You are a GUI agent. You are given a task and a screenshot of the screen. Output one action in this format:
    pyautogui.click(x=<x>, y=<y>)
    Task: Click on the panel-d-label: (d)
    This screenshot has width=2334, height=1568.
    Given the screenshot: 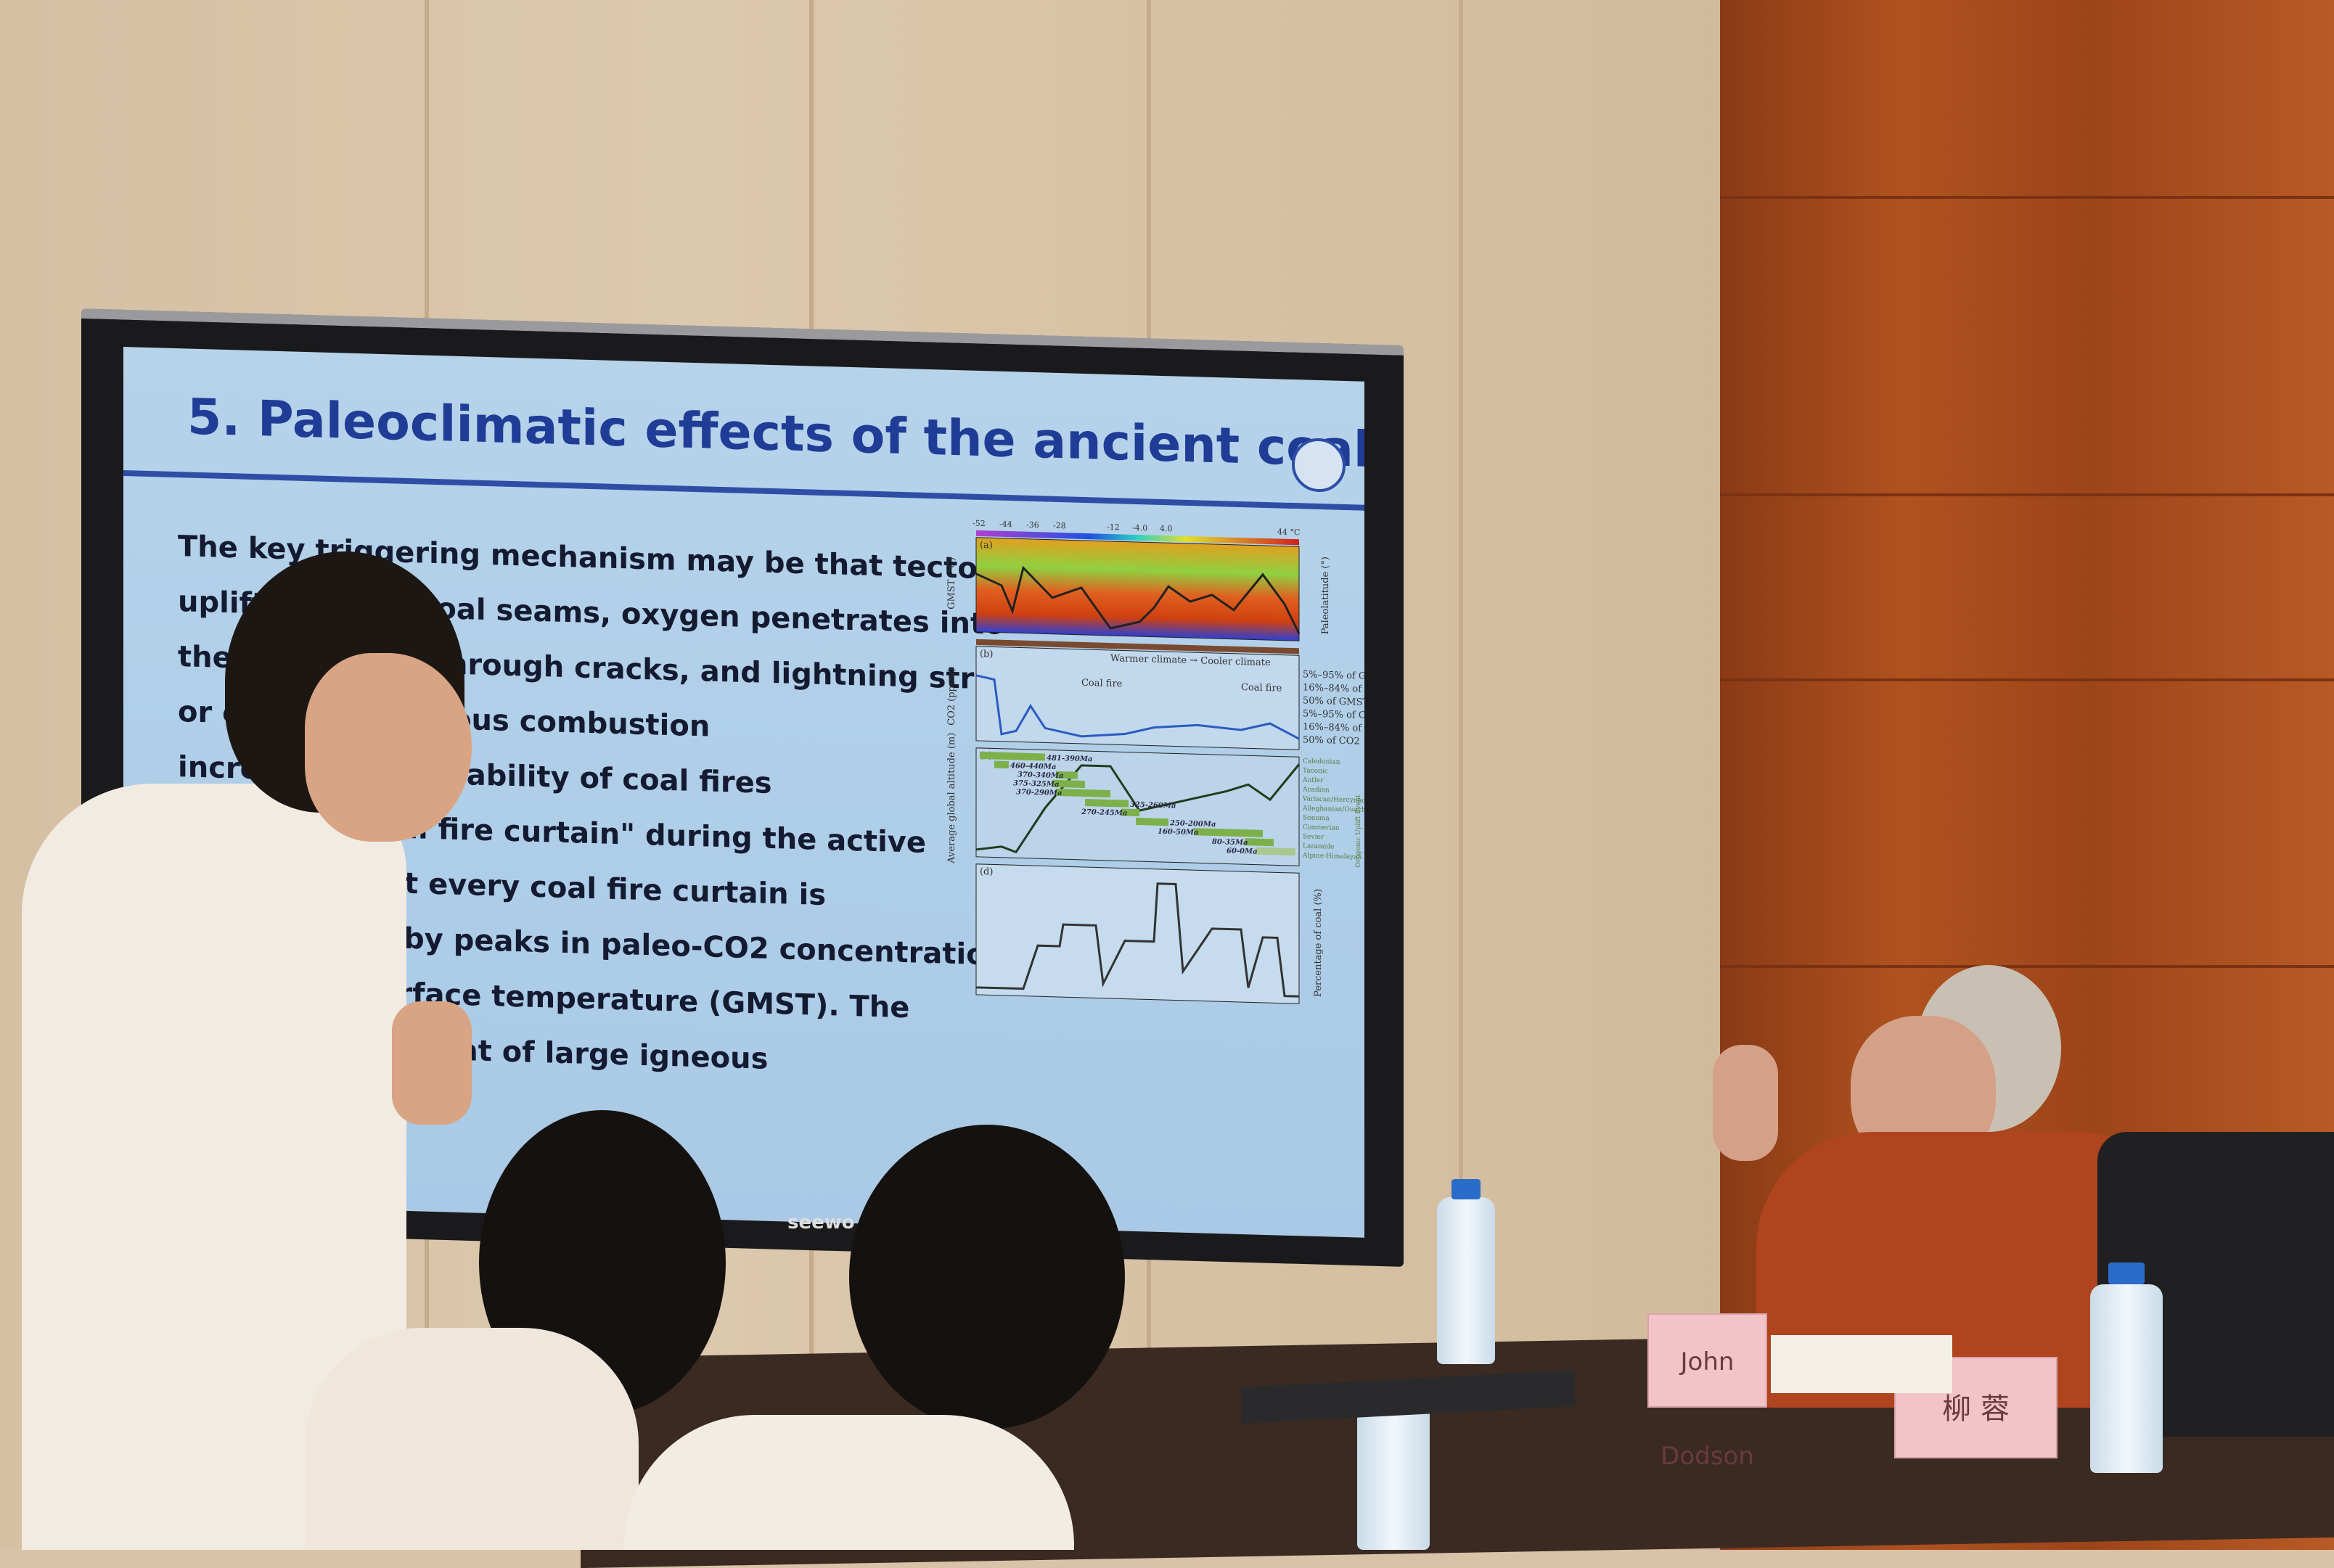 What is the action you would take?
    pyautogui.click(x=986, y=872)
    